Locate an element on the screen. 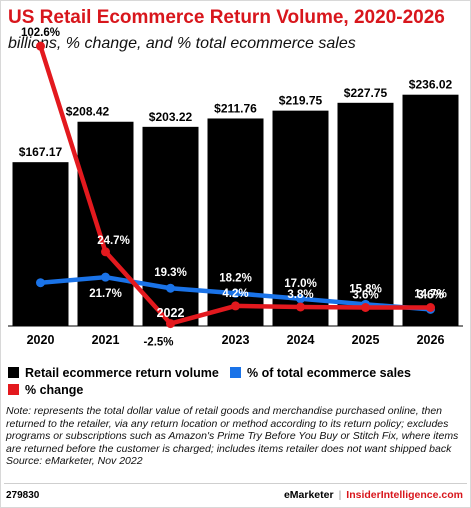  note-source: Source: eMarketer, Nov 2022 is located at coordinates (74, 461).